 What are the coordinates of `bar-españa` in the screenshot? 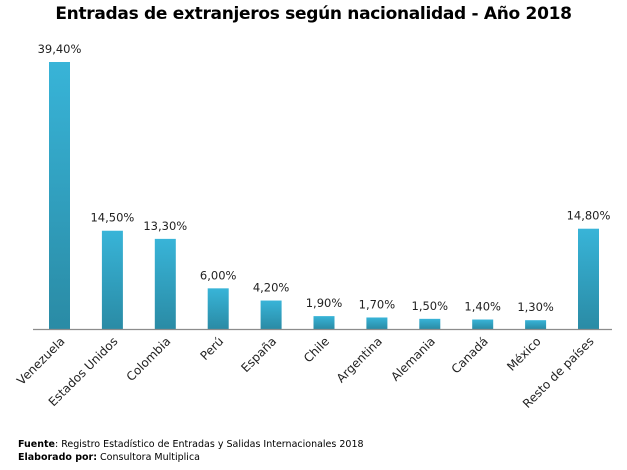 It's located at (271, 314).